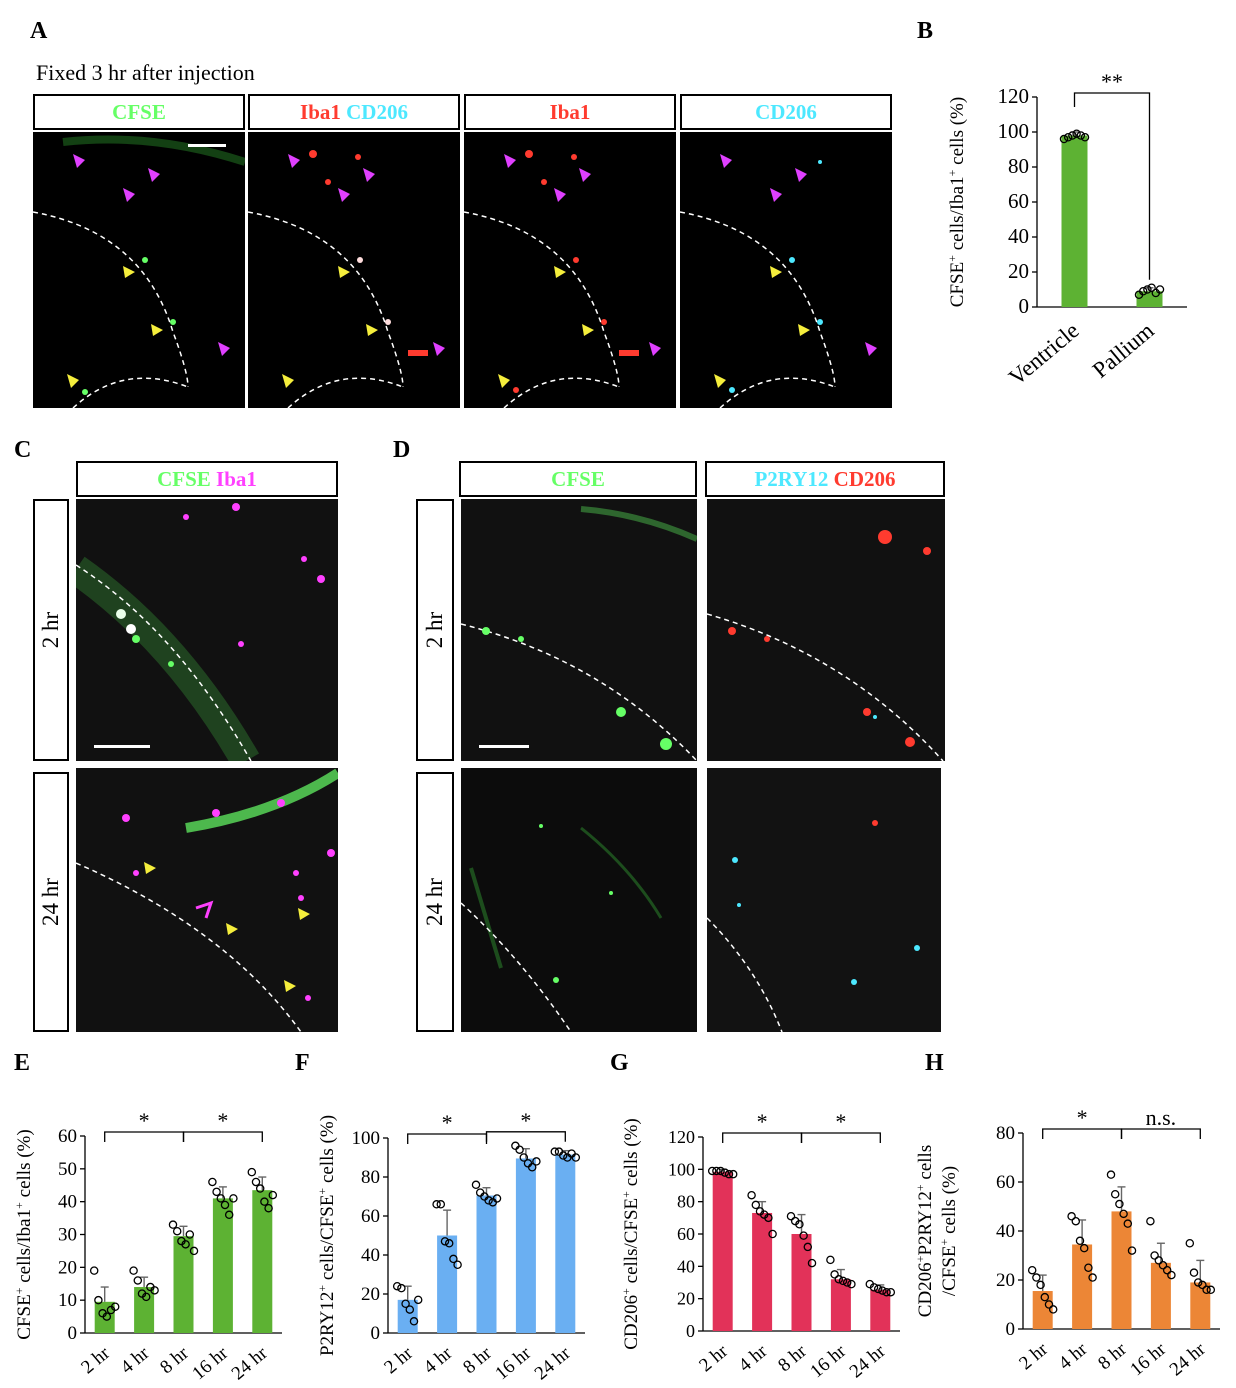  I want to click on significance-label: n.s., so click(1161, 1117).